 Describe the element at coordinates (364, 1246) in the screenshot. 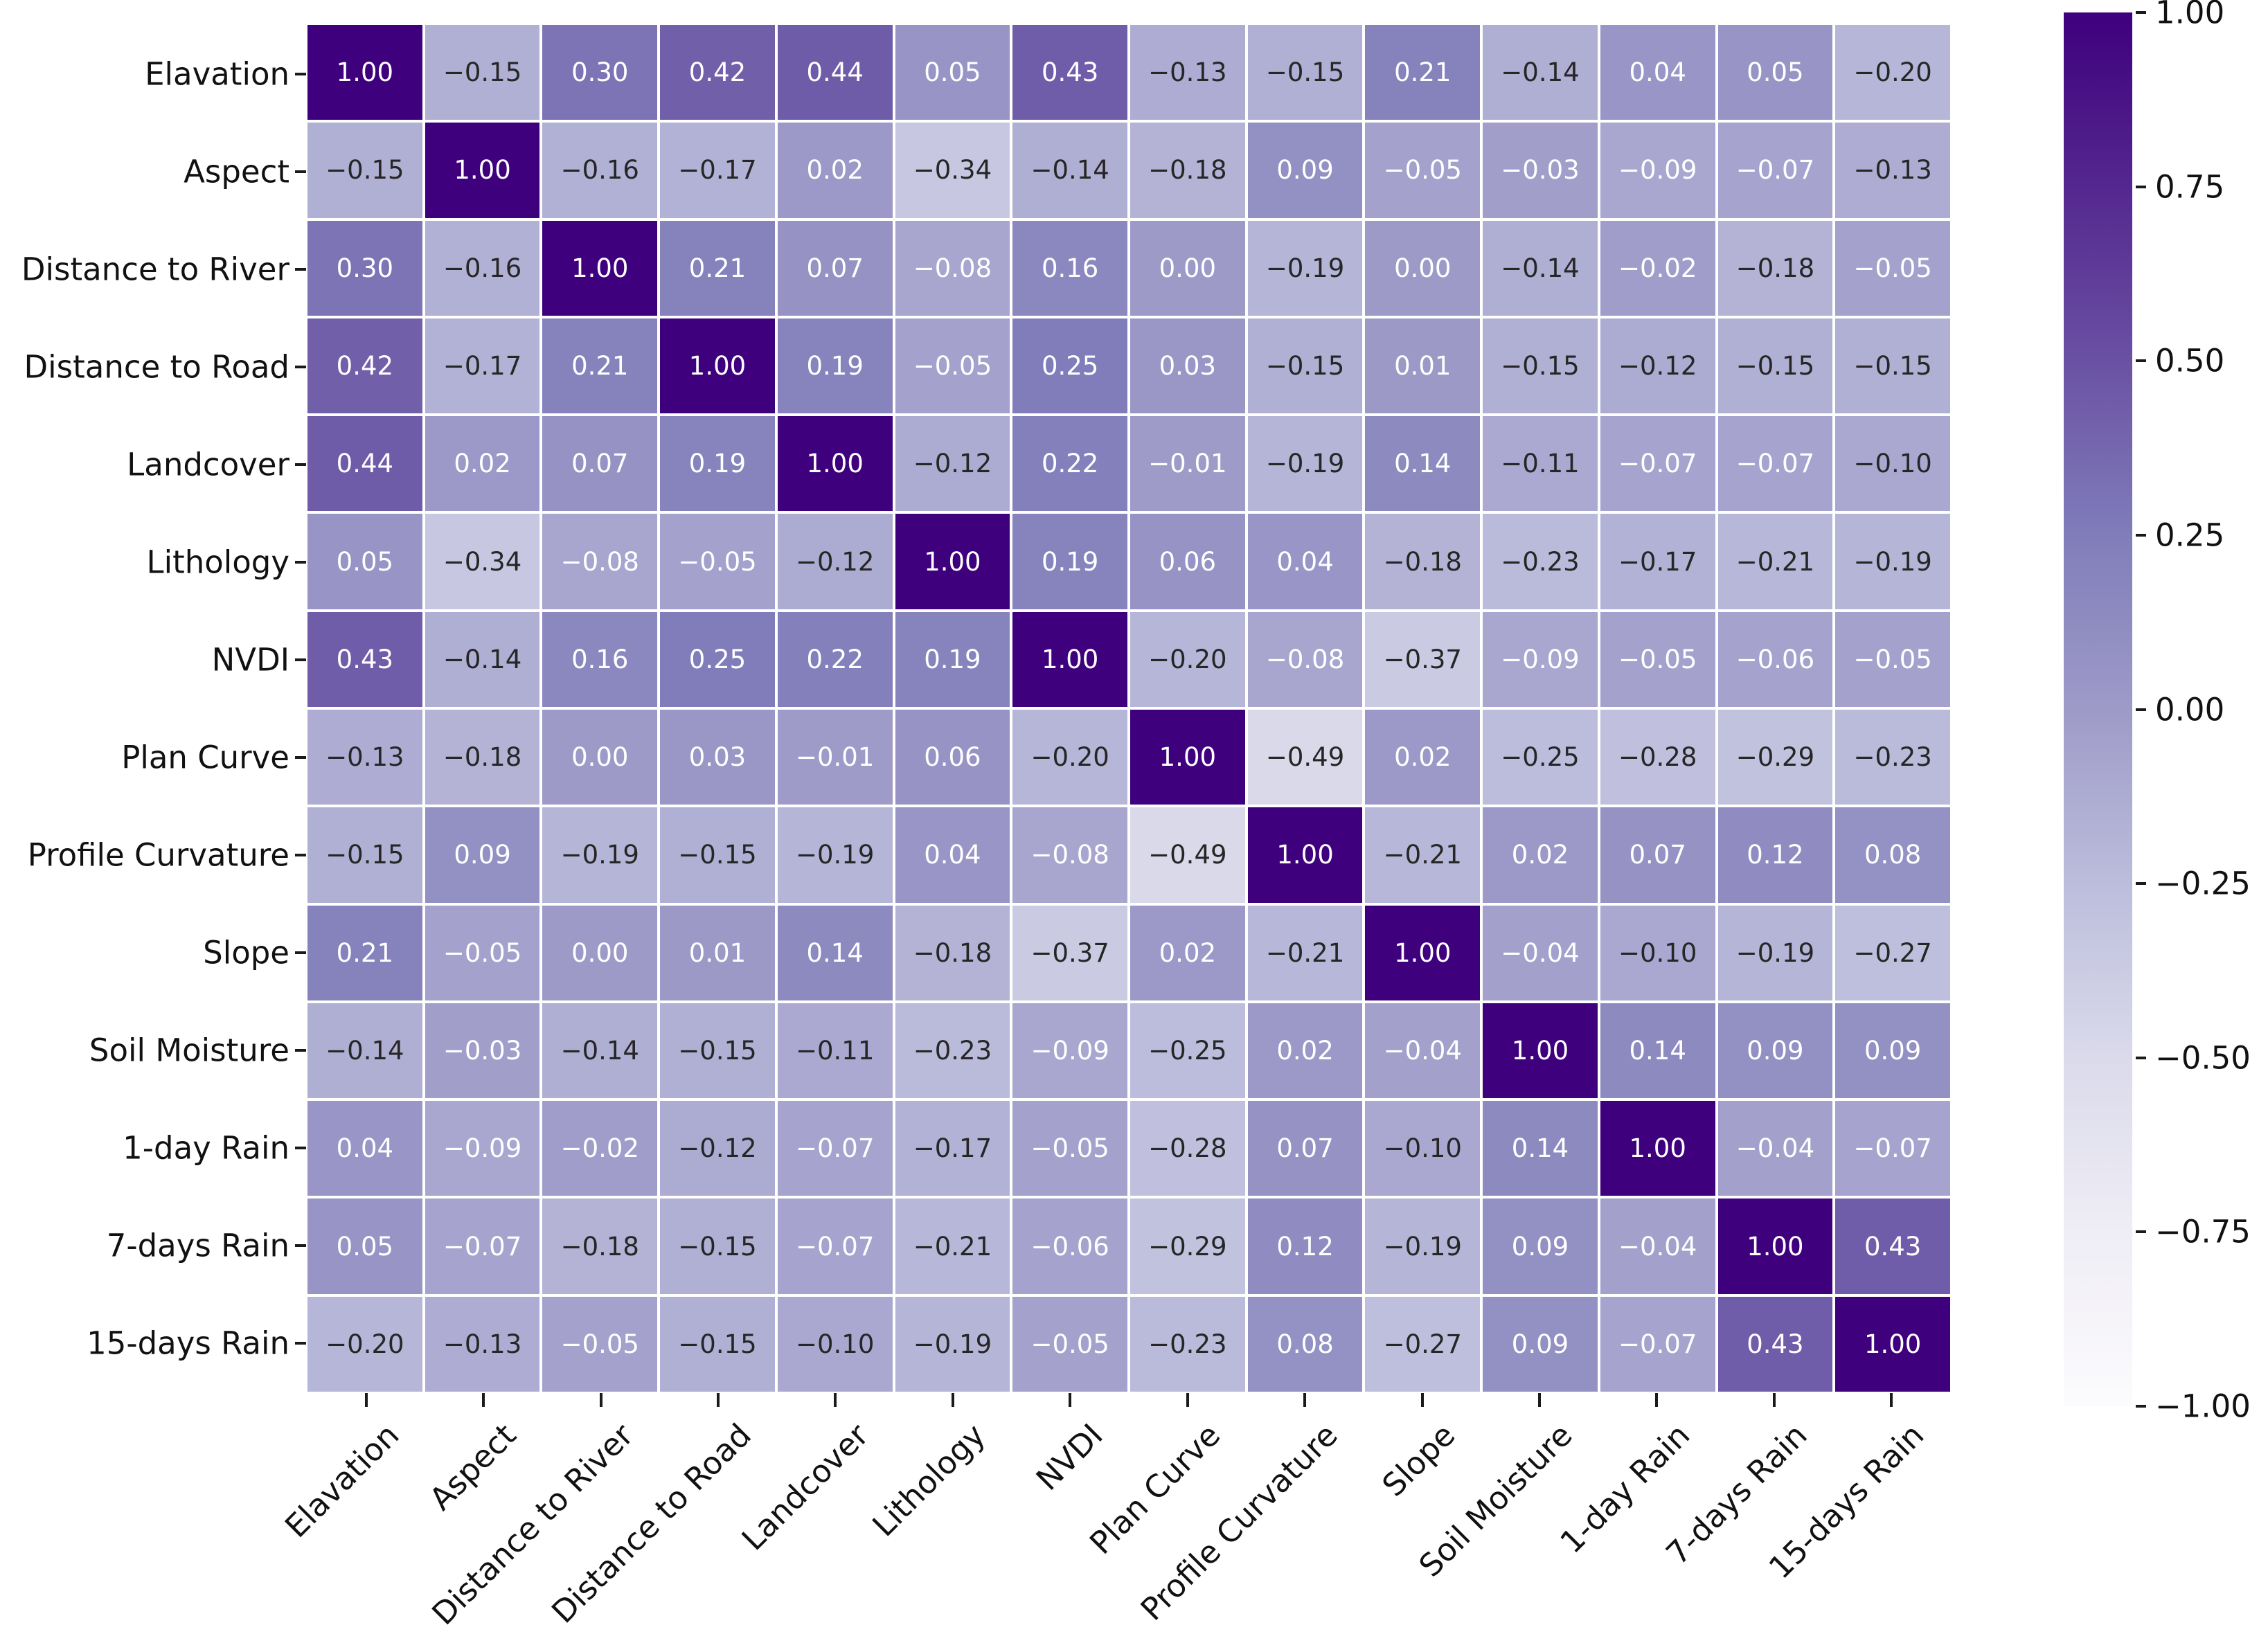

I see `heatmap-cell: 0.05` at that location.